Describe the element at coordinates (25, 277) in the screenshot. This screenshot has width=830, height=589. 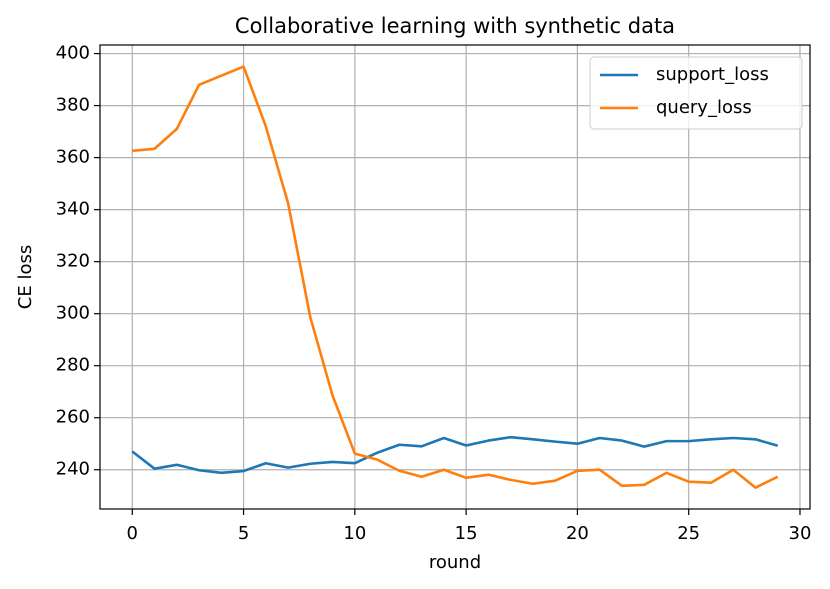
I see `y-axis-label: CE loss` at that location.